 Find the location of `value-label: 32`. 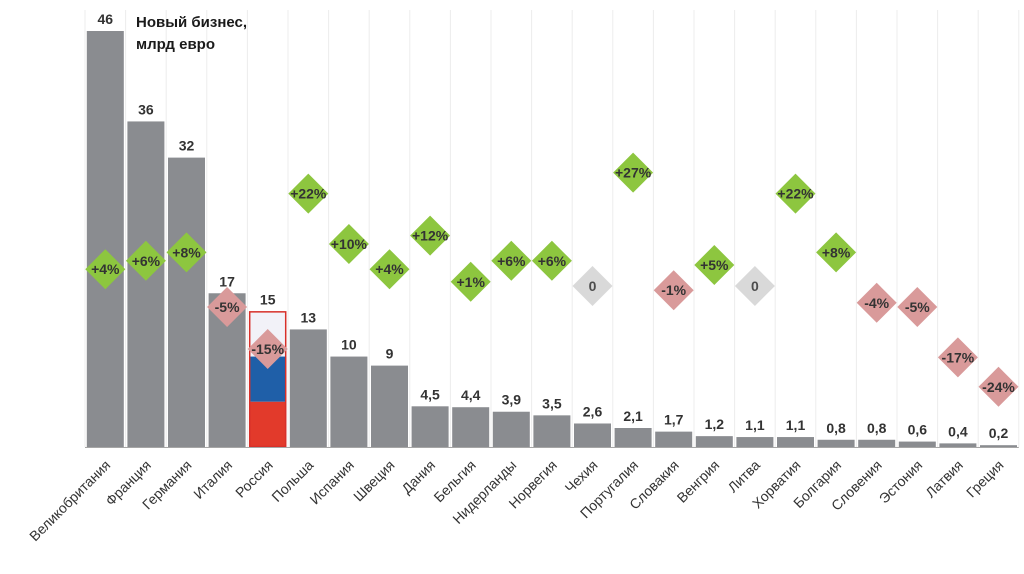

value-label: 32 is located at coordinates (187, 146).